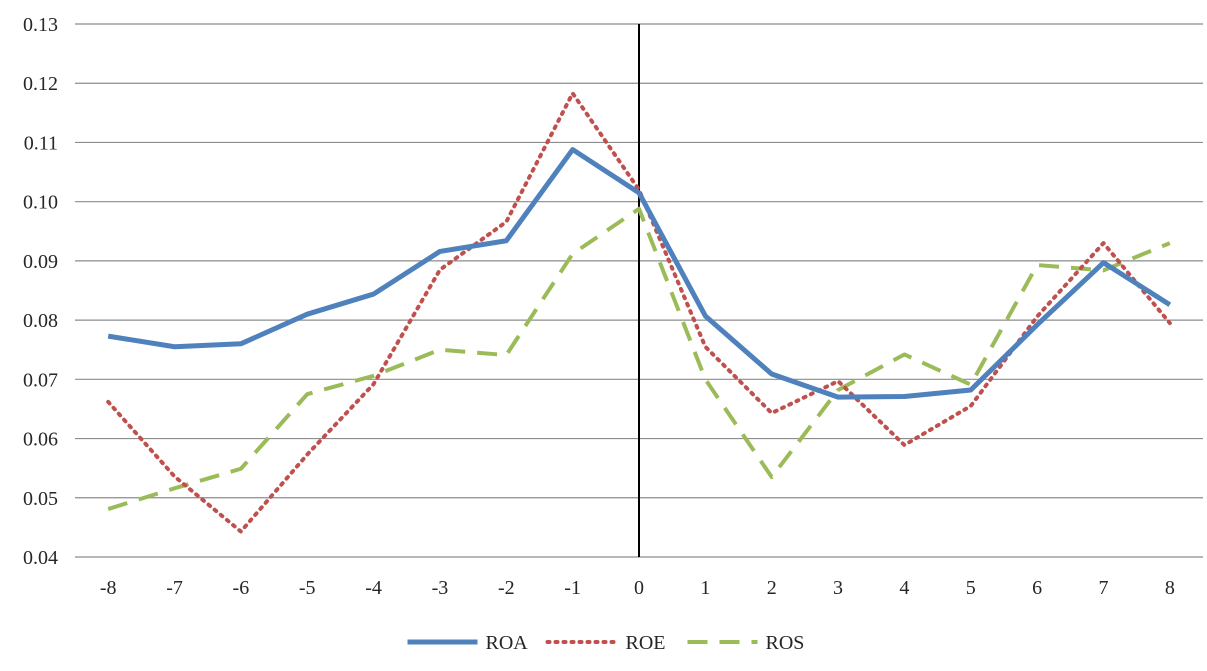 This screenshot has width=1207, height=671. What do you see at coordinates (785, 643) in the screenshot?
I see `legend-label: ROS` at bounding box center [785, 643].